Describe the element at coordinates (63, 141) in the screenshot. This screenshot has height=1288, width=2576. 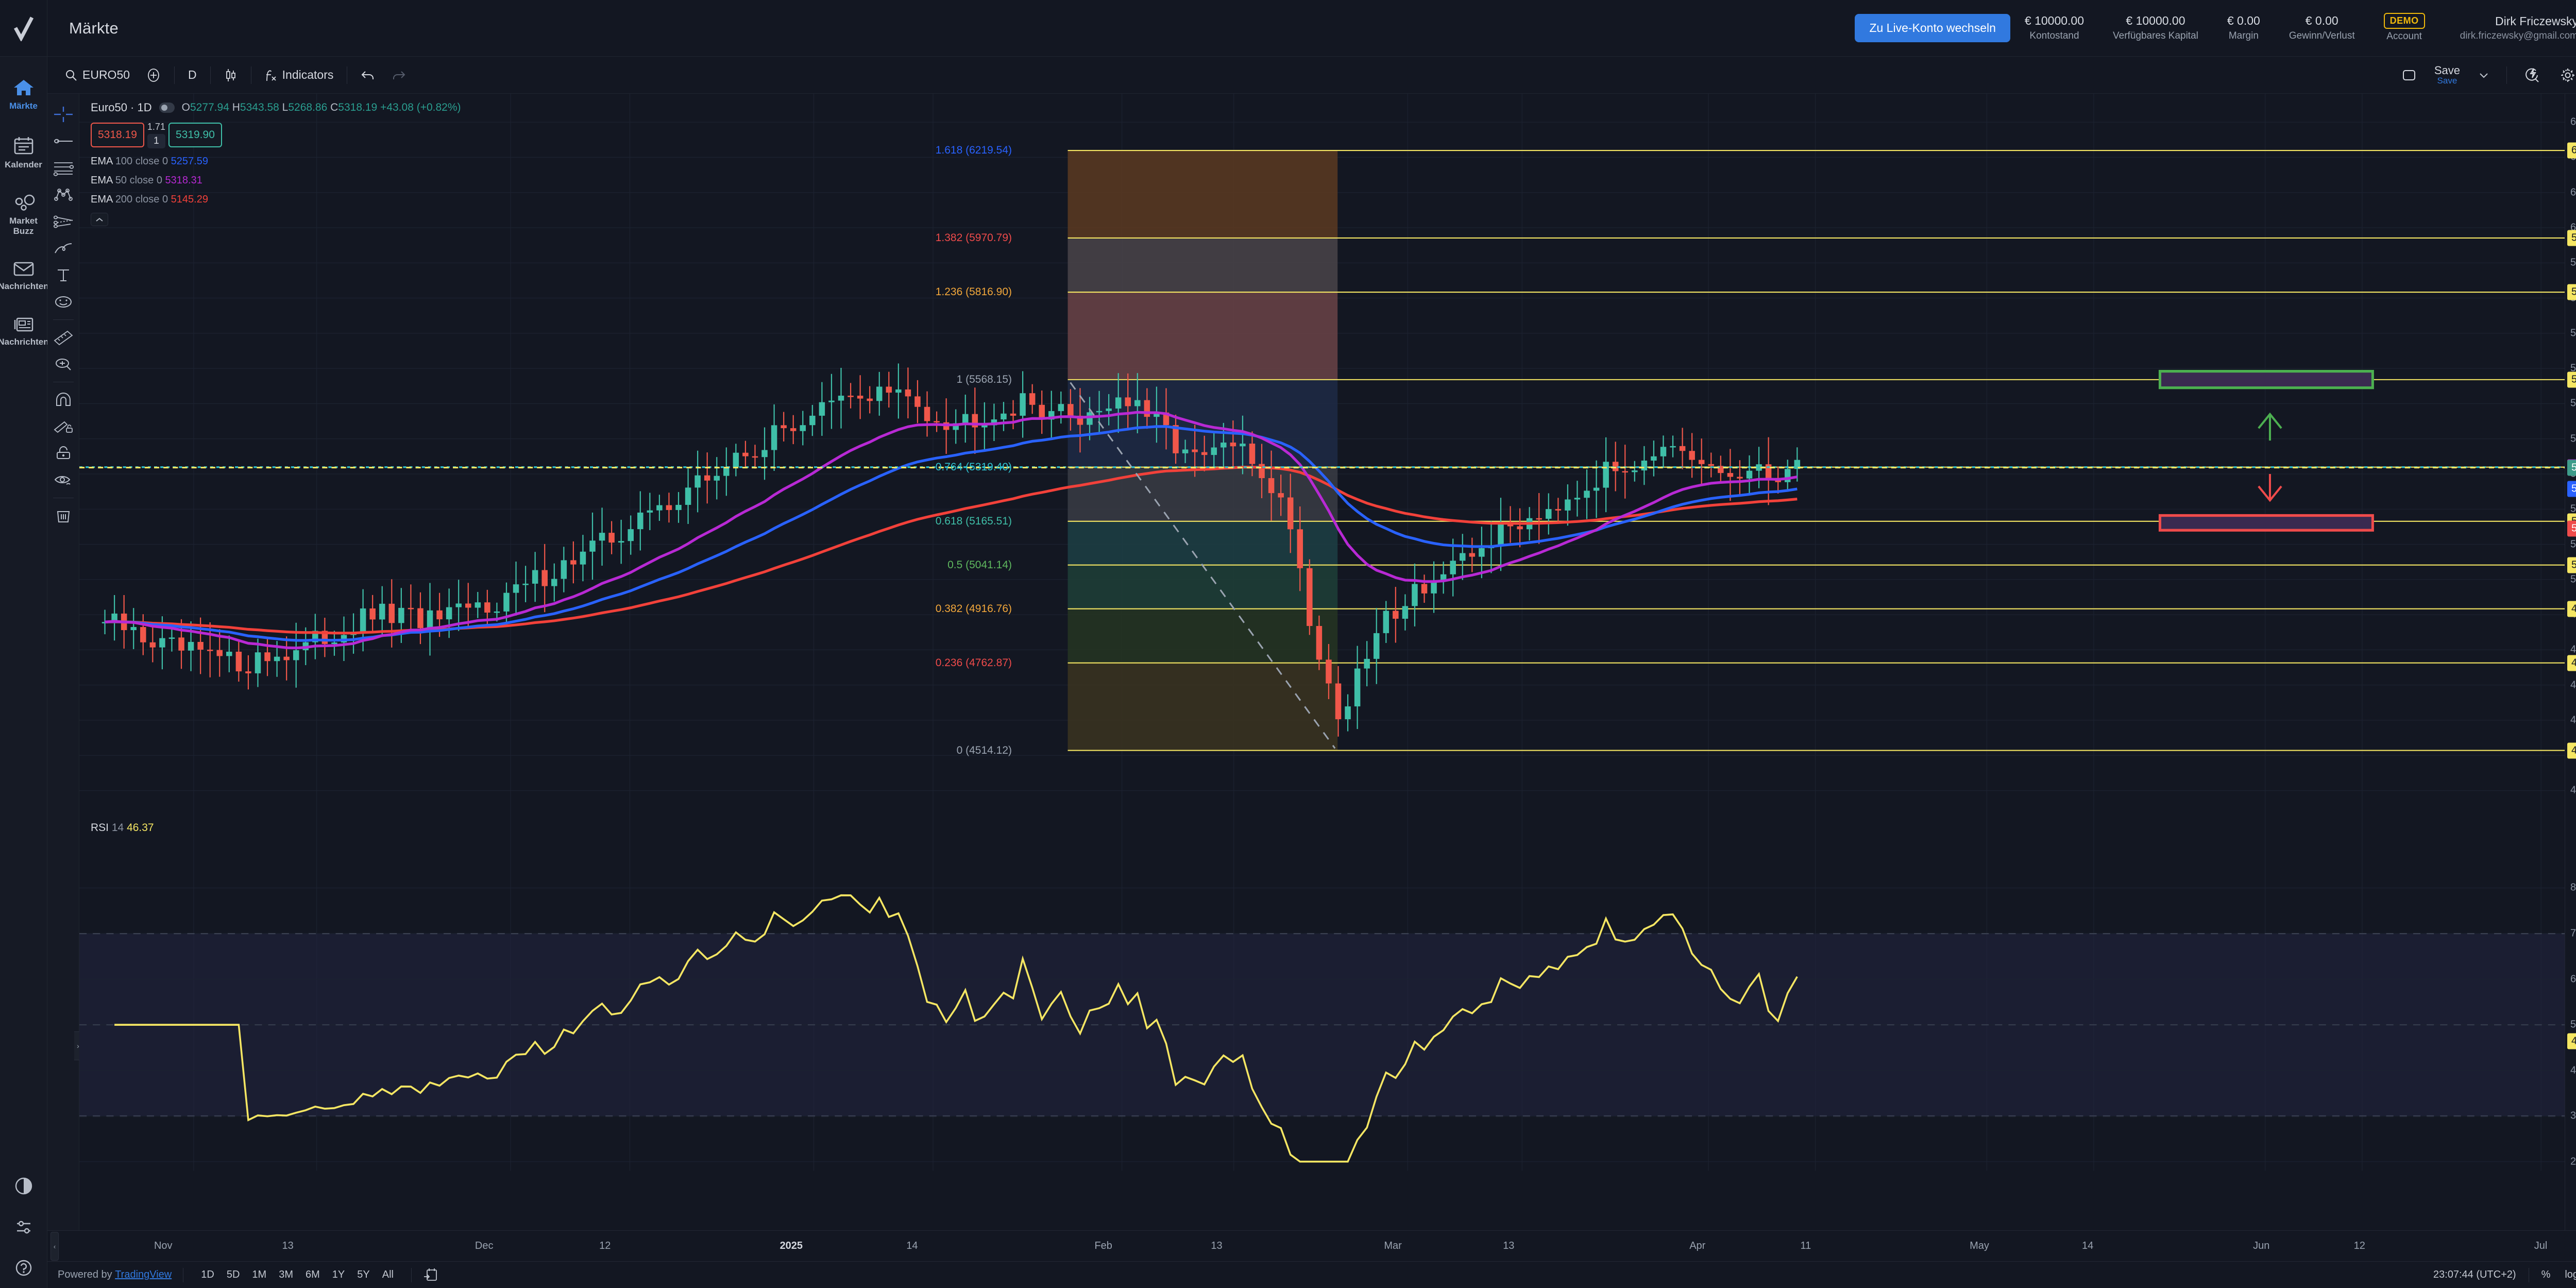
I see `trendline-icon` at that location.